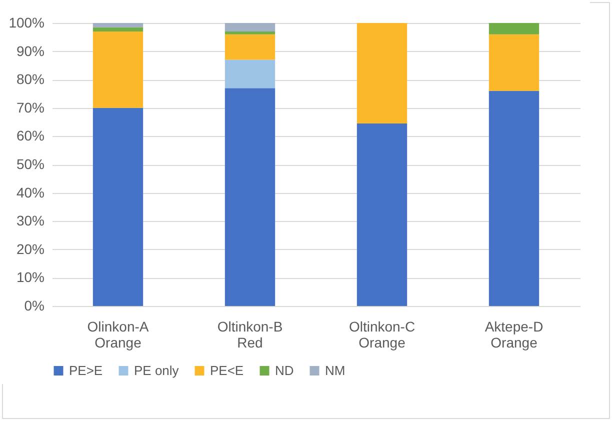 The height and width of the screenshot is (423, 614). I want to click on legend-label: PE only, so click(157, 370).